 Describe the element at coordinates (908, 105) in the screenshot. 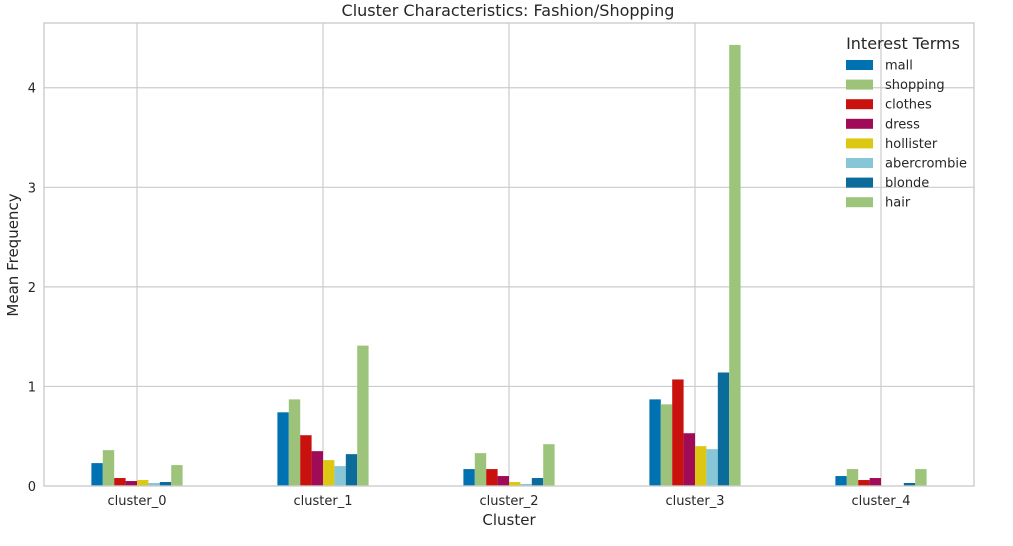

I see `legend-label-clothes: clothes` at that location.